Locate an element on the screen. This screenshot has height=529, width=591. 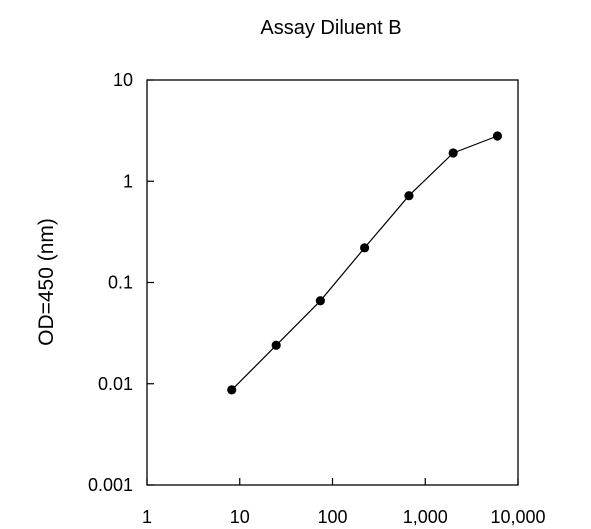
y-tick-label: 0.1 is located at coordinates (120, 283).